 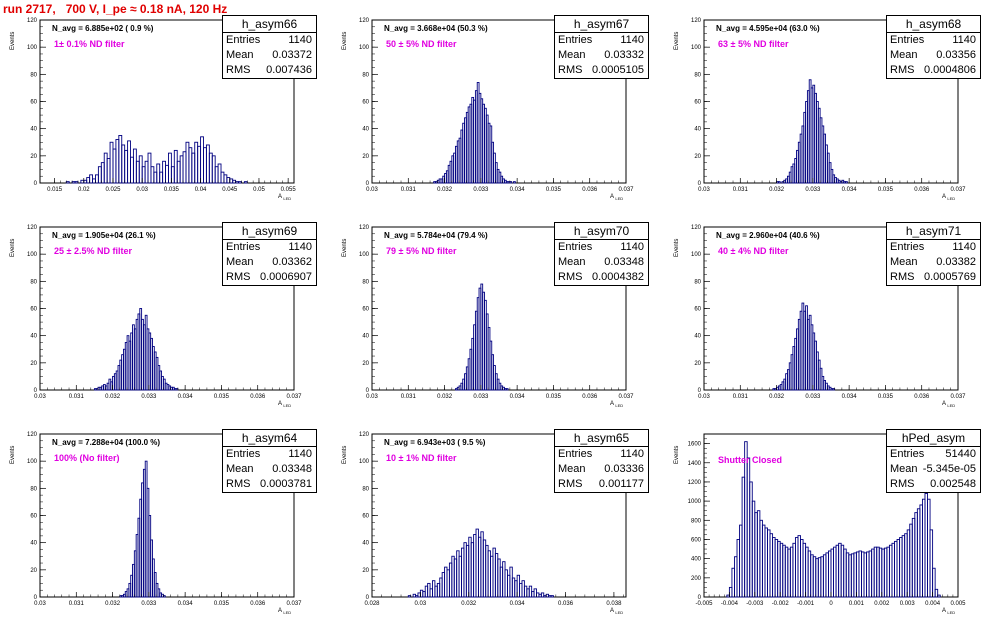 I want to click on filter-annotation: 100% (No filter), so click(x=87, y=458).